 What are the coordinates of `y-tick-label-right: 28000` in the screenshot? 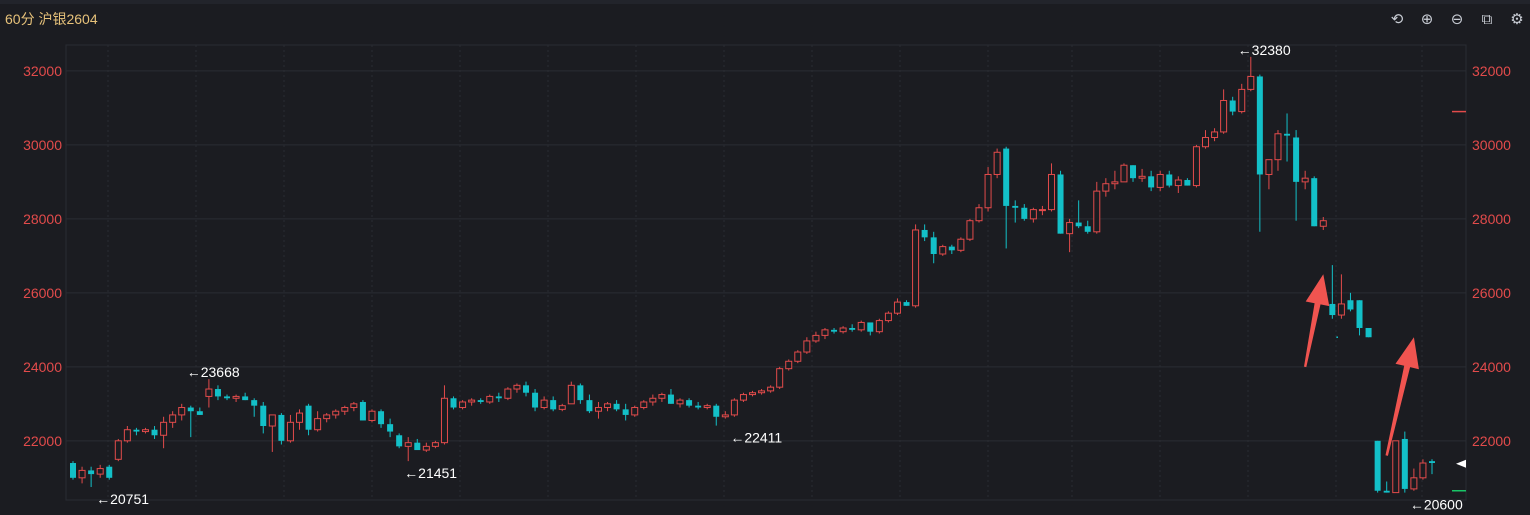 It's located at (1491, 219).